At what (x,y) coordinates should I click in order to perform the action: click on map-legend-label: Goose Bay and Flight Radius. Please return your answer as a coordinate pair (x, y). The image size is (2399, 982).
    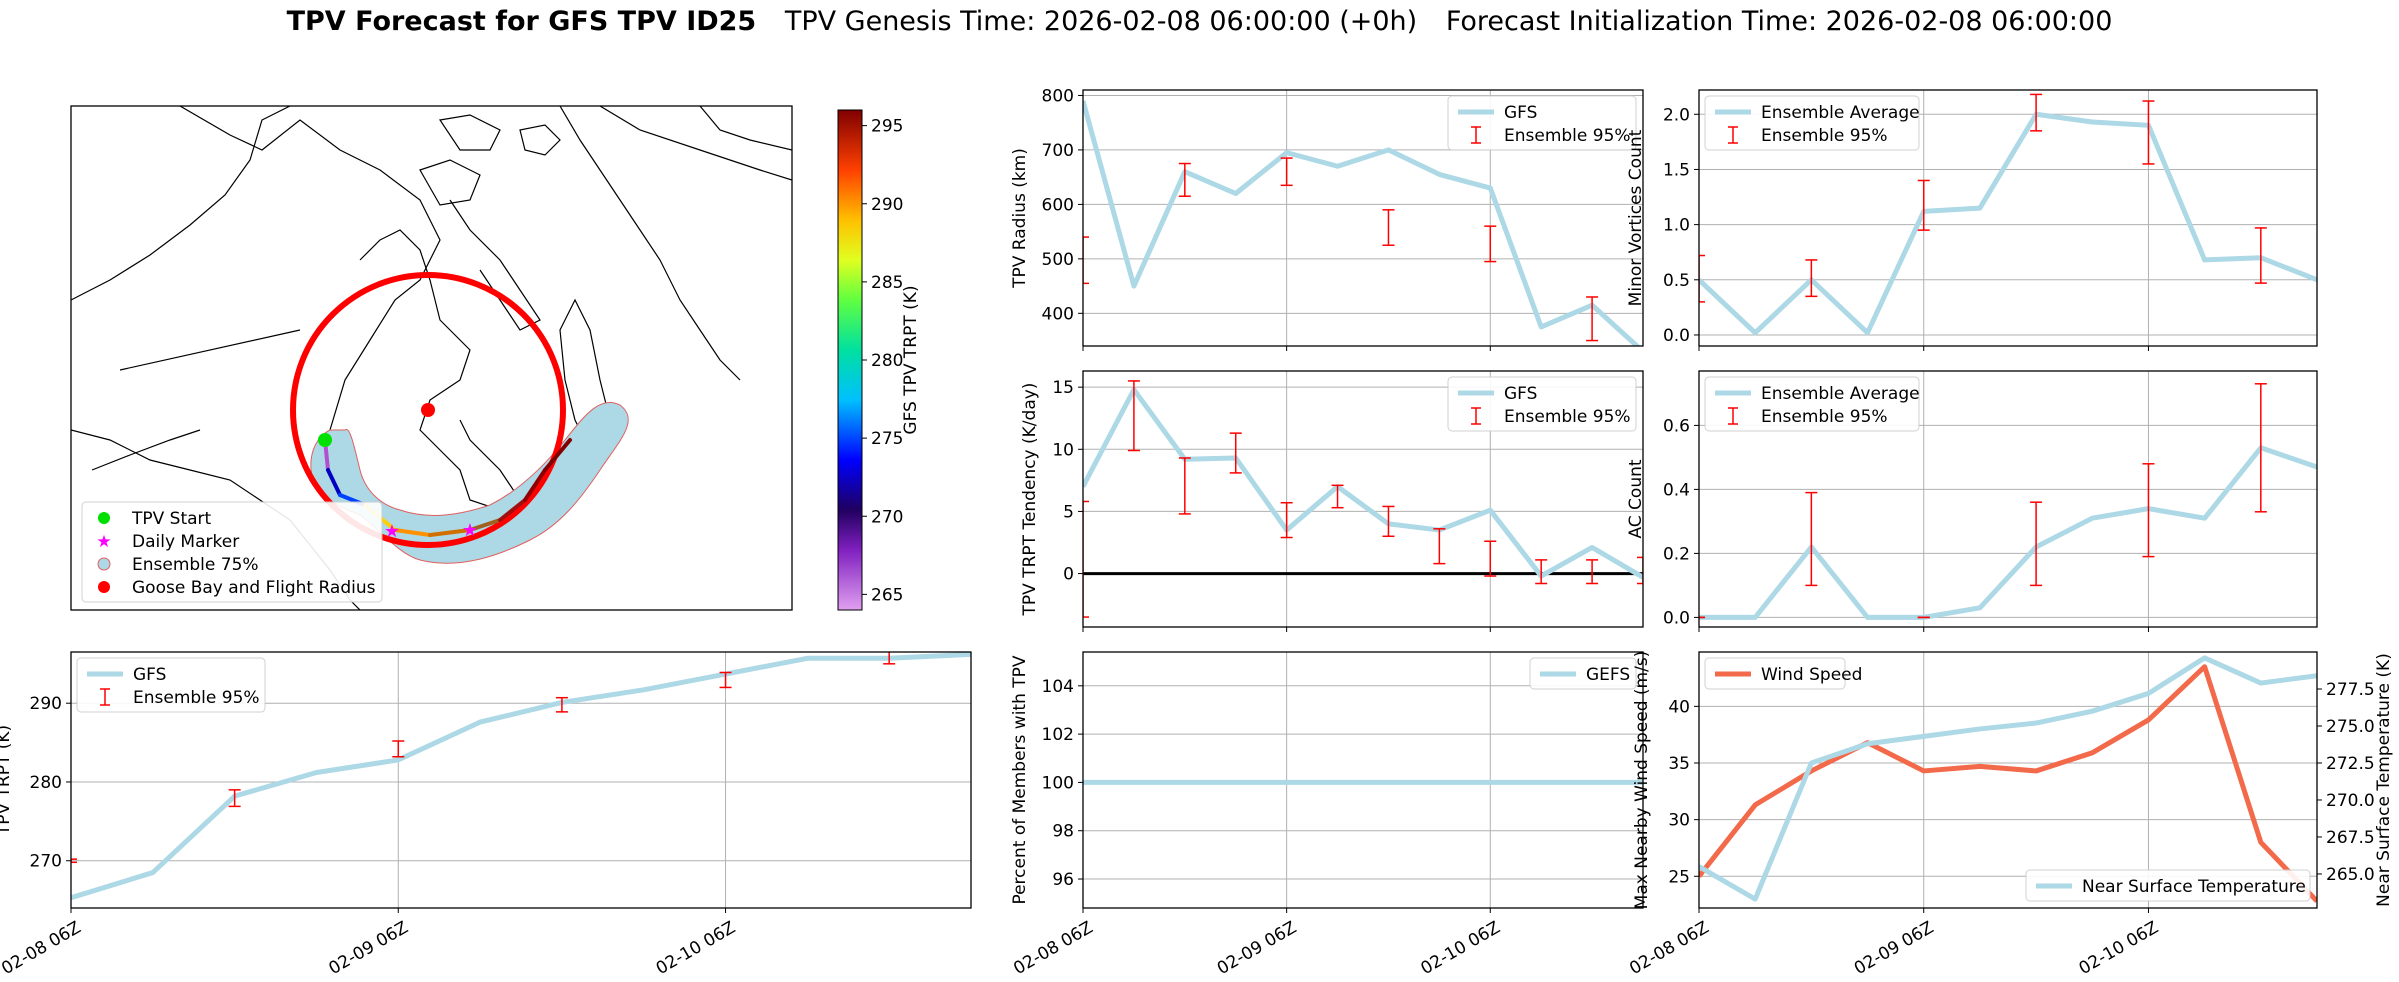
    Looking at the image, I should click on (254, 588).